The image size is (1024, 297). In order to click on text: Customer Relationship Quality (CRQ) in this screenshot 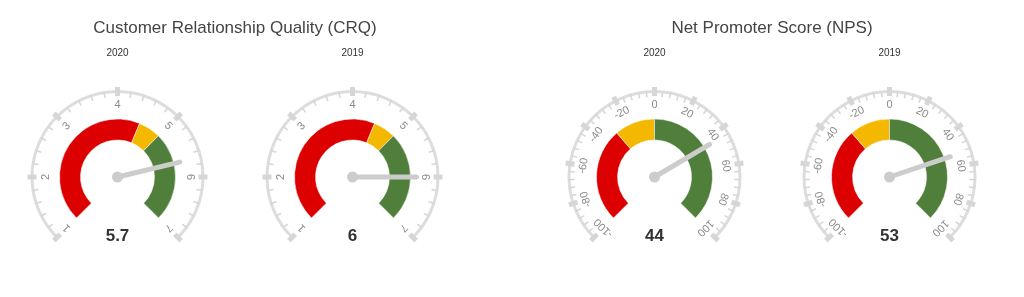, I will do `click(235, 28)`.